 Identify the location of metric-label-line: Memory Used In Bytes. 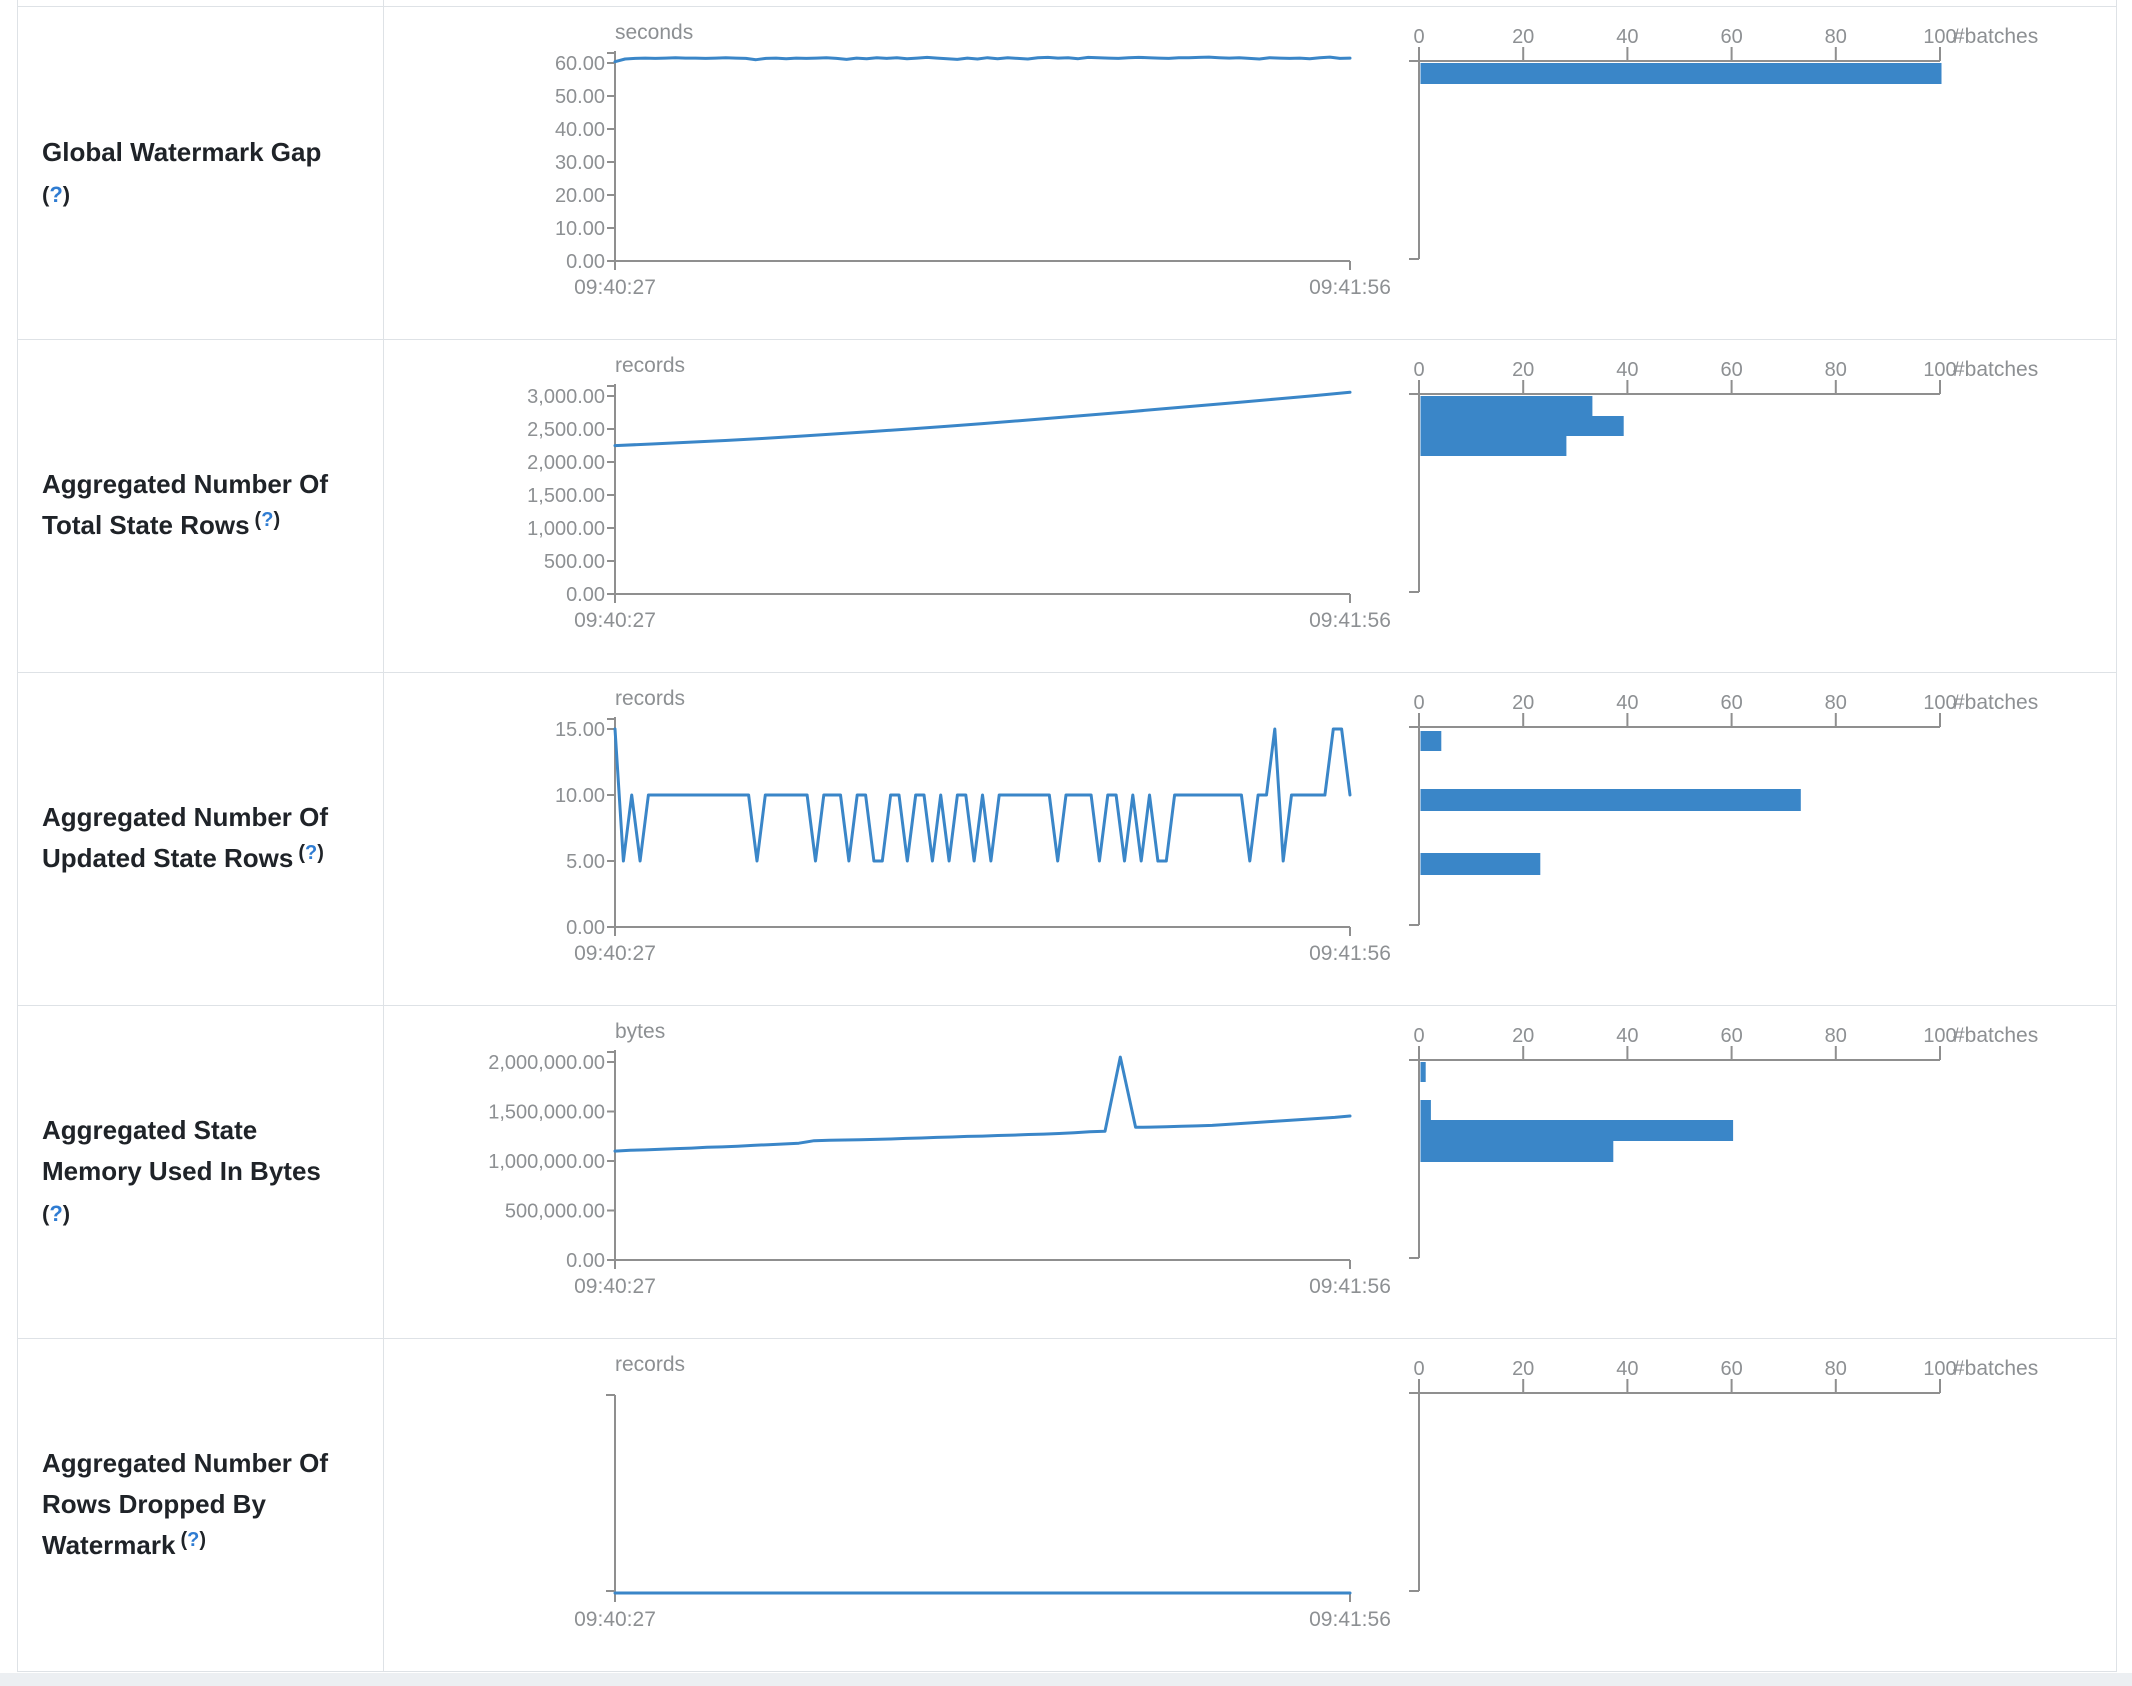
(181, 1171).